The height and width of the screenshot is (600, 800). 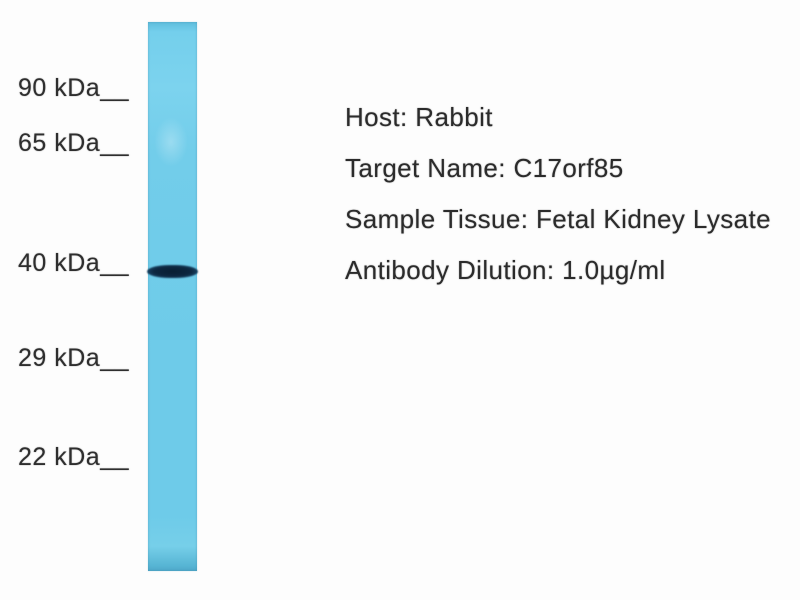 I want to click on sample-tissue-line: Sample Tissue: Fetal Kidney Lysate, so click(x=558, y=219).